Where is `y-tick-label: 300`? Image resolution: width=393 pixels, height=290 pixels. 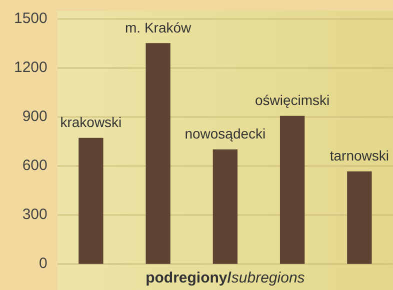
y-tick-label: 300 is located at coordinates (35, 215).